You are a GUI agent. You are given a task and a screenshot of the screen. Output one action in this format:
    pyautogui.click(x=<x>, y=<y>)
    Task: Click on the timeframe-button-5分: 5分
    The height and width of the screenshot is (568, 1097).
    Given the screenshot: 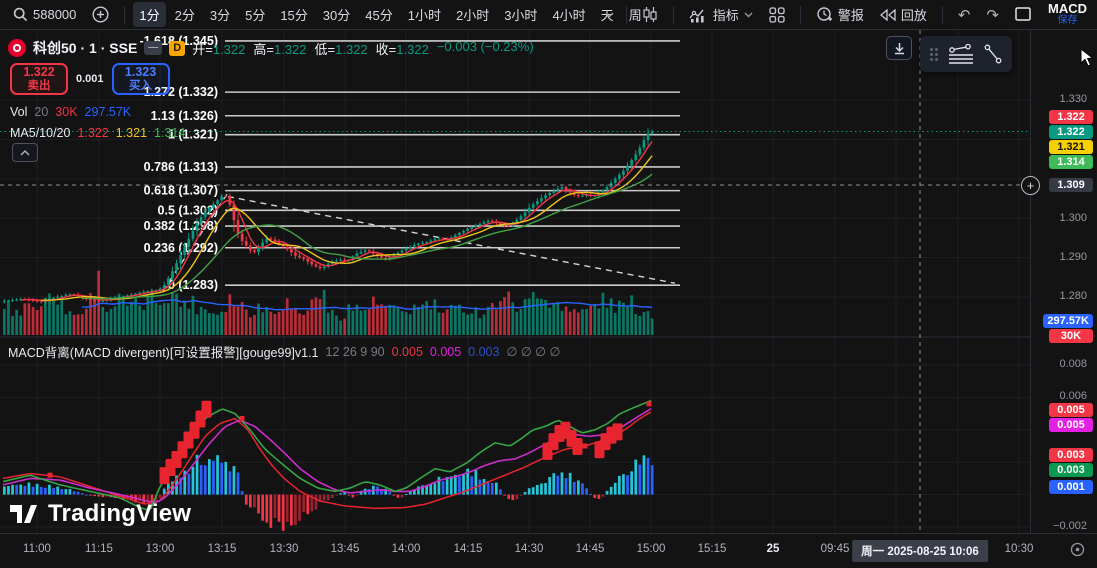 What is the action you would take?
    pyautogui.click(x=255, y=15)
    